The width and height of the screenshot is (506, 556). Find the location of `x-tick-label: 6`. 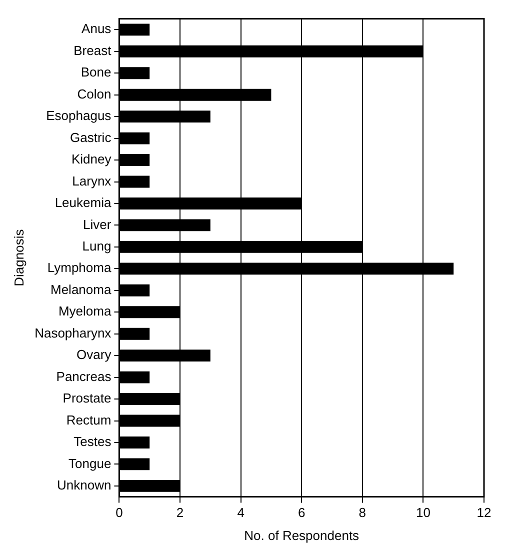

x-tick-label: 6 is located at coordinates (302, 512).